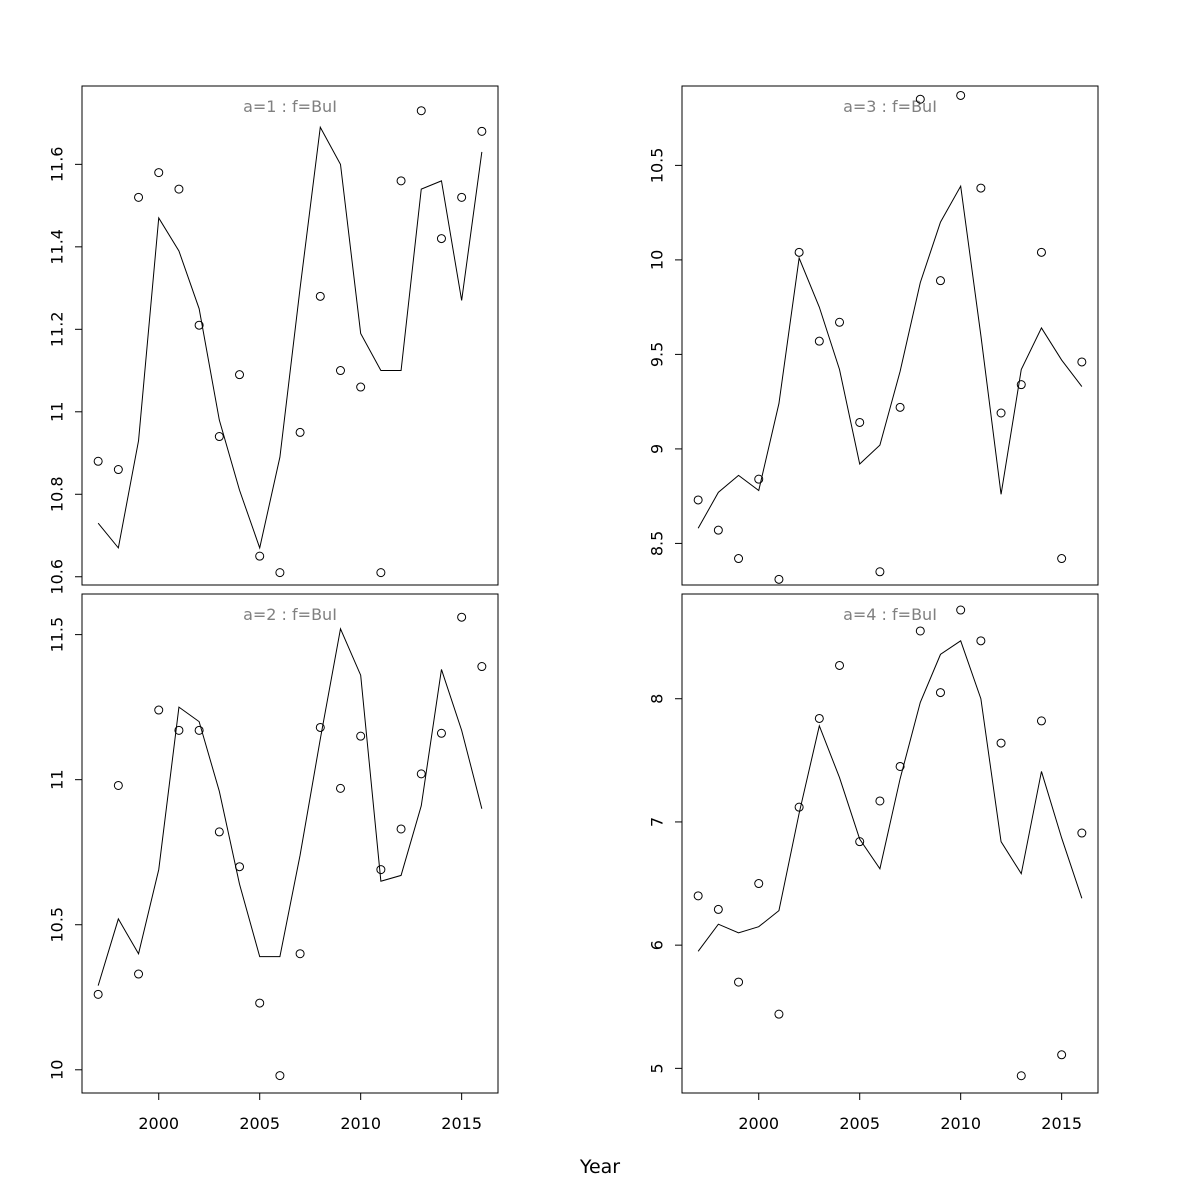  I want to click on panel-1-fitted-line, so click(290, 337).